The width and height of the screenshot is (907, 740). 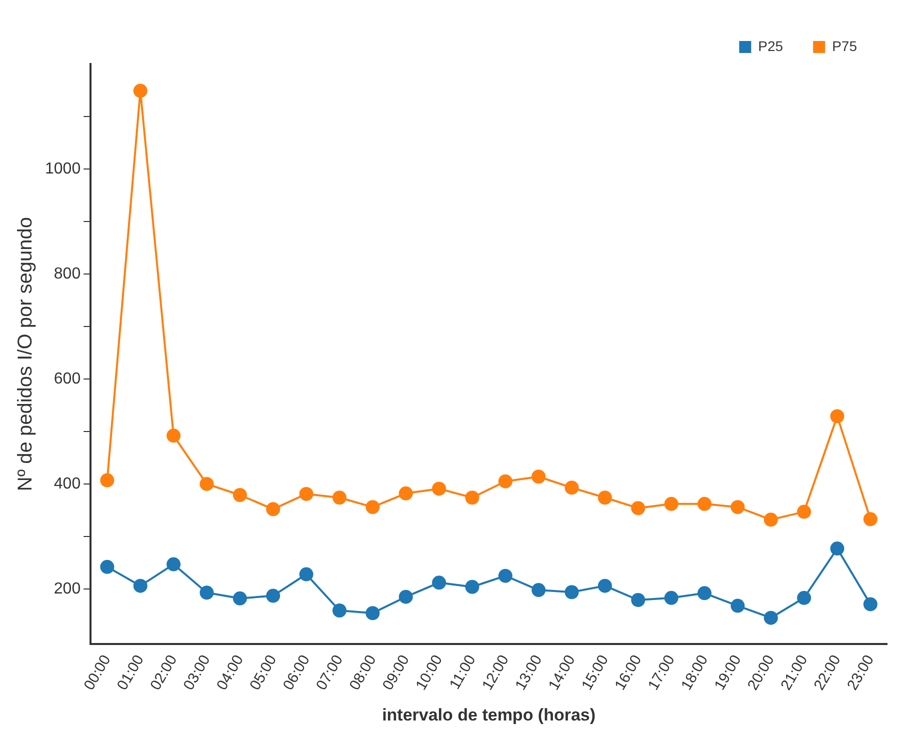 I want to click on y-tick-label: 400, so click(x=67, y=483).